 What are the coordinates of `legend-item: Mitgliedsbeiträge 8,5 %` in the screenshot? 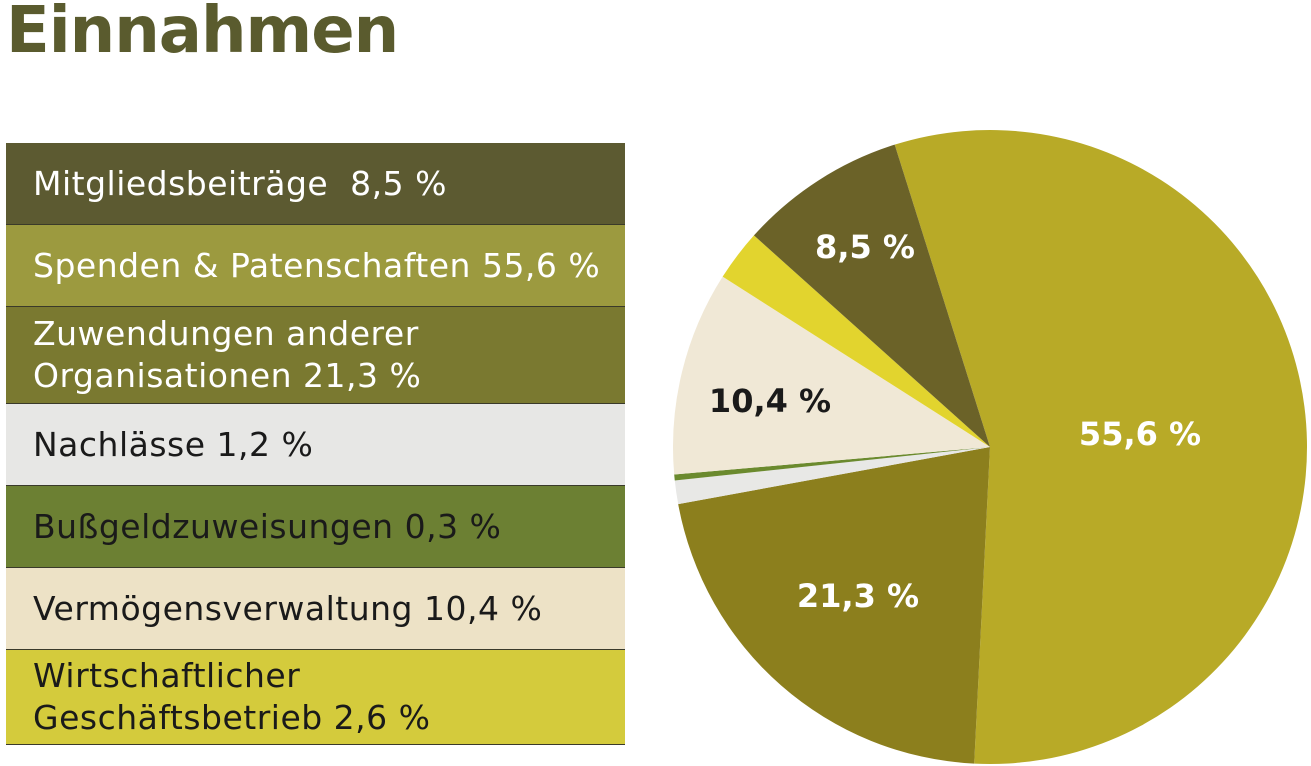 It's located at (315, 184).